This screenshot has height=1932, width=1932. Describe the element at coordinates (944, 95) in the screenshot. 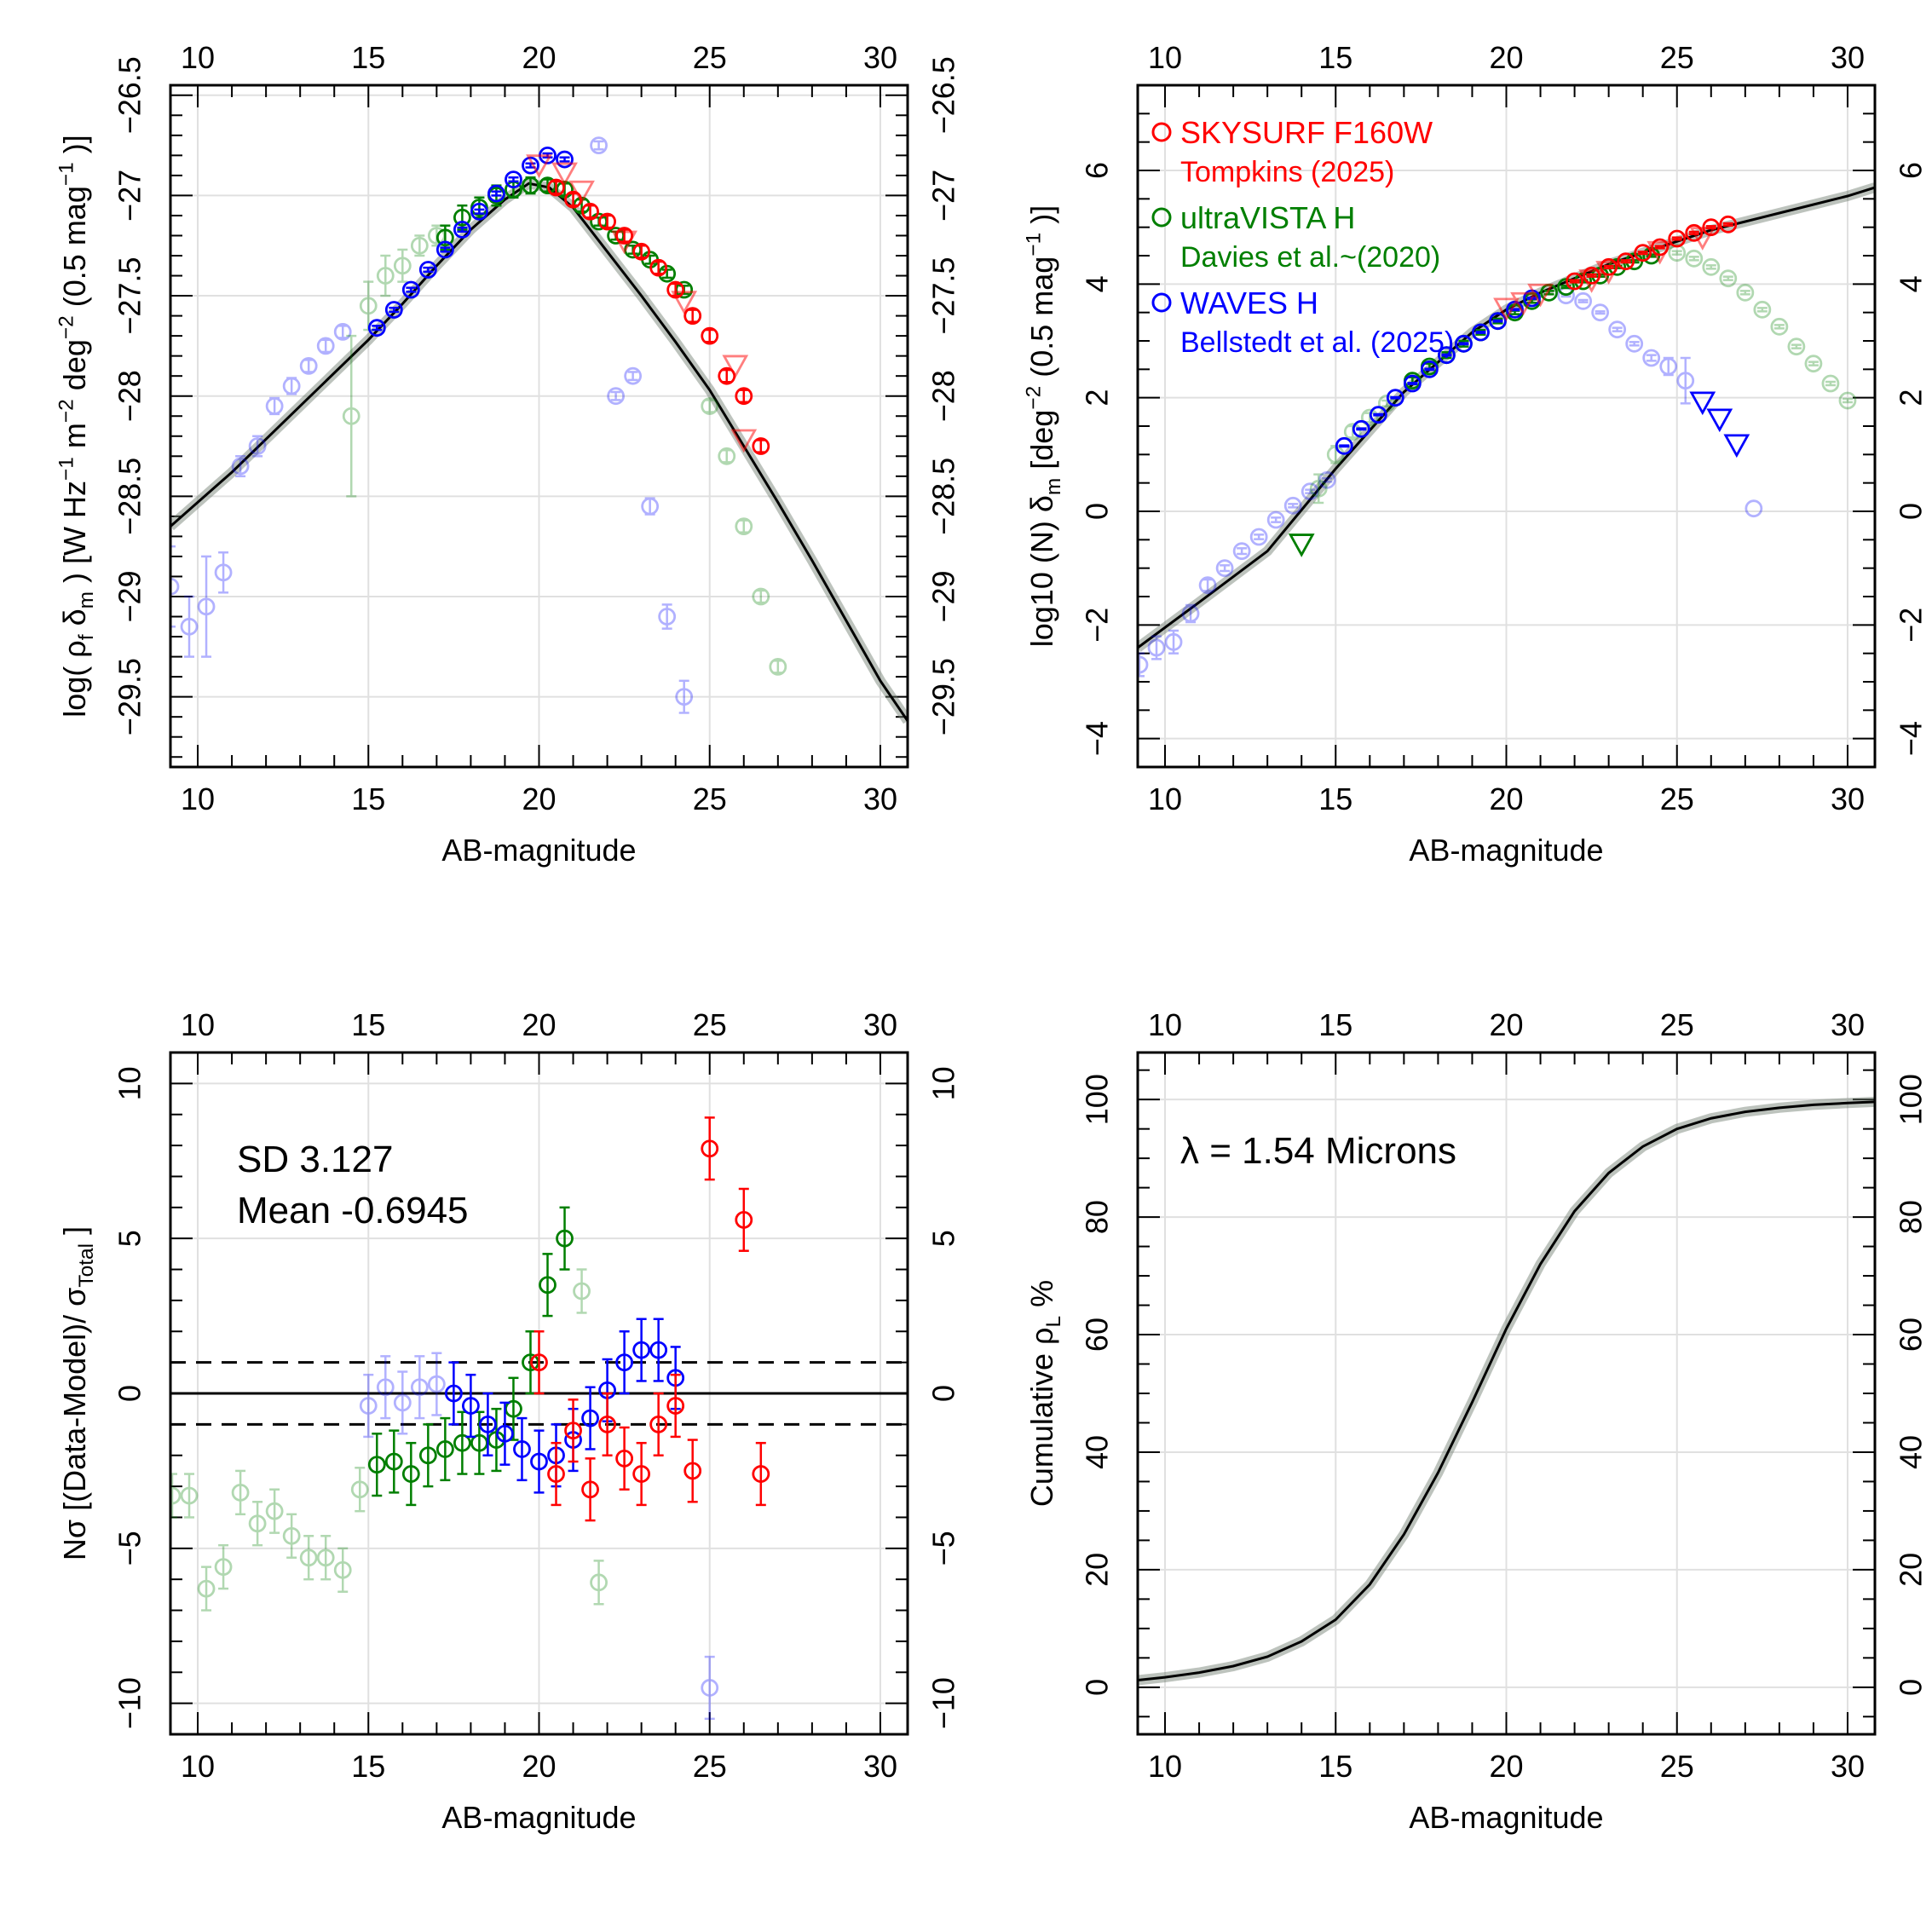

I see `y-tick-label-right: −26.5` at that location.